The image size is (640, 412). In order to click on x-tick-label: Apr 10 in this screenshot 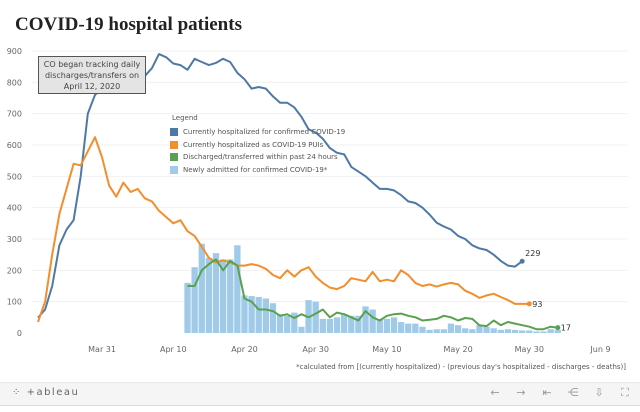, I will do `click(173, 349)`.